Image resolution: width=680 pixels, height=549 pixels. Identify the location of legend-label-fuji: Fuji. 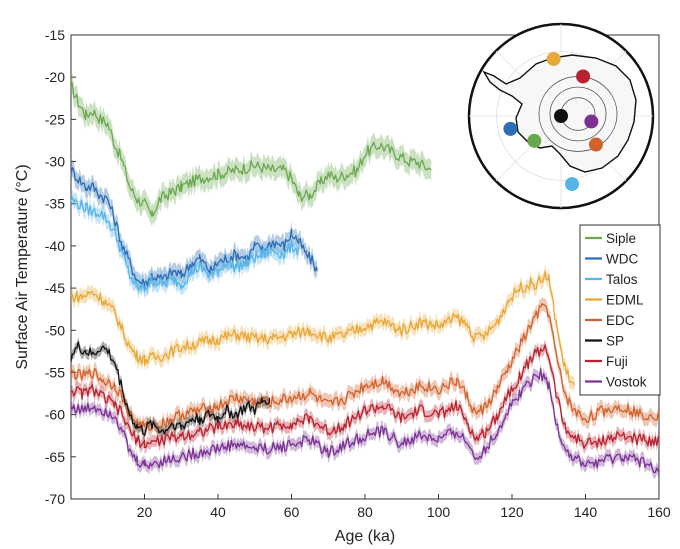
(617, 361).